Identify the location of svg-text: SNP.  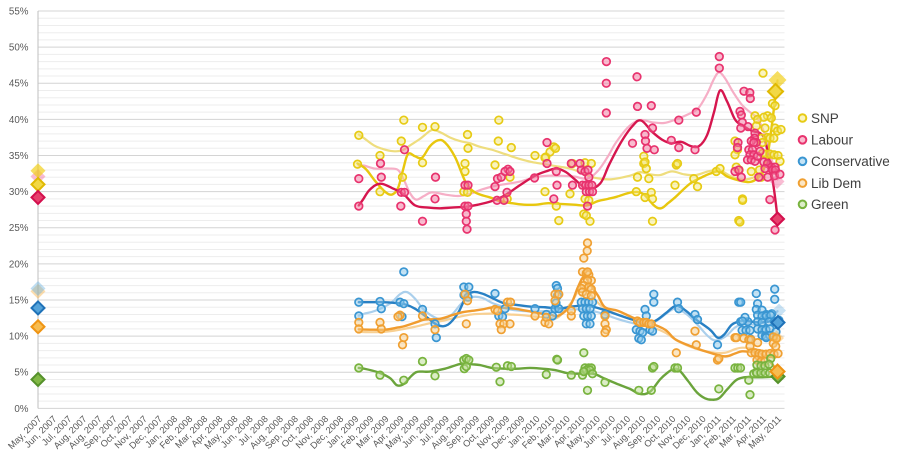
(825, 118).